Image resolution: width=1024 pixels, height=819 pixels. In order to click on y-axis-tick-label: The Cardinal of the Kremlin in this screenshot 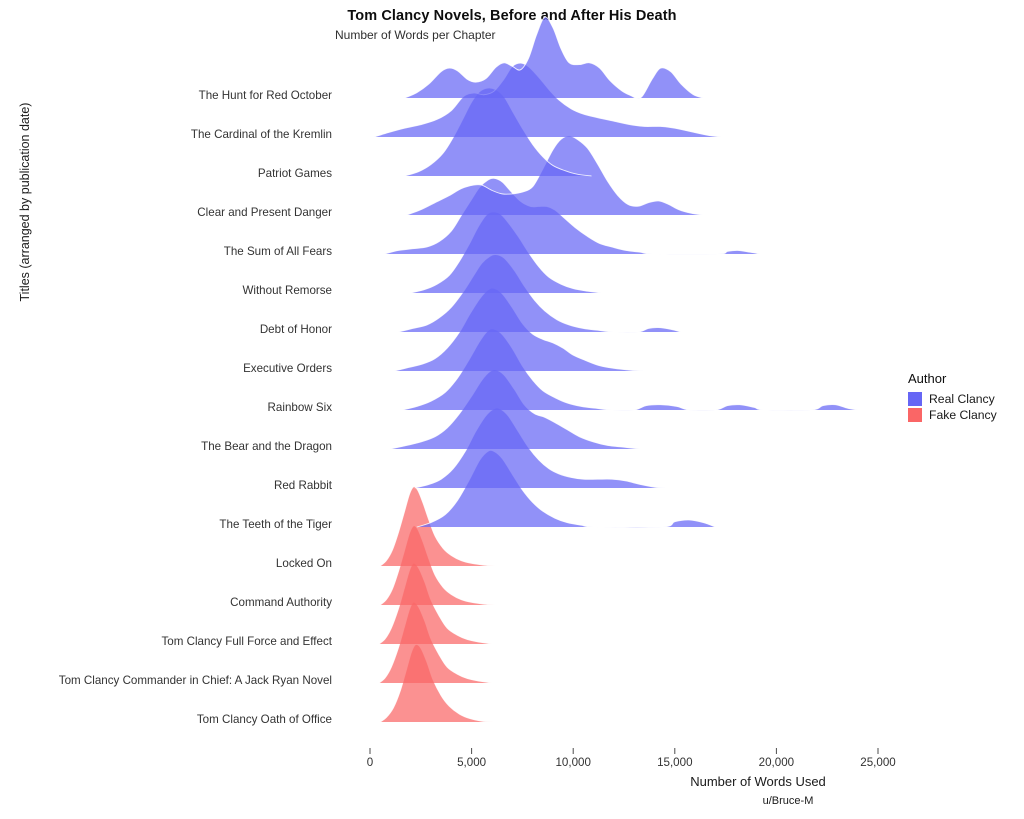, I will do `click(261, 134)`.